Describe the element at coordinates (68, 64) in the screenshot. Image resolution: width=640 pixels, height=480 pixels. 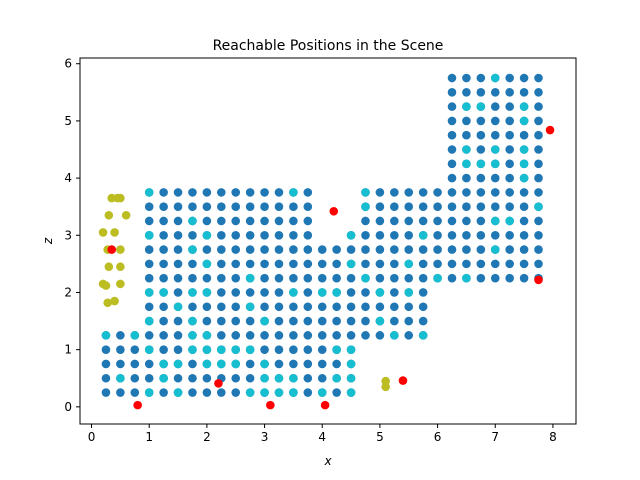
I see `y-tick-label: 6` at that location.